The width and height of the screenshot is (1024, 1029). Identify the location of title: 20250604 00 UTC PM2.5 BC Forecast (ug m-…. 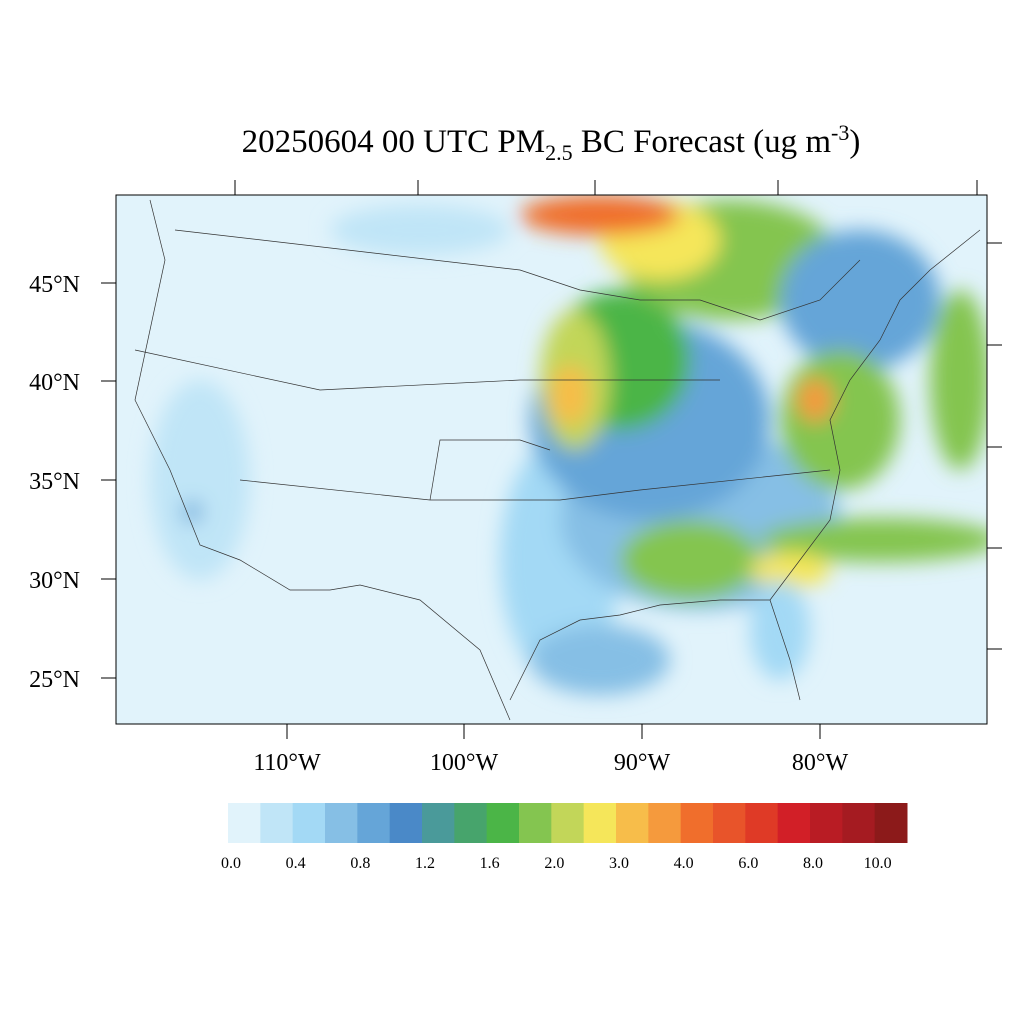
(551, 142).